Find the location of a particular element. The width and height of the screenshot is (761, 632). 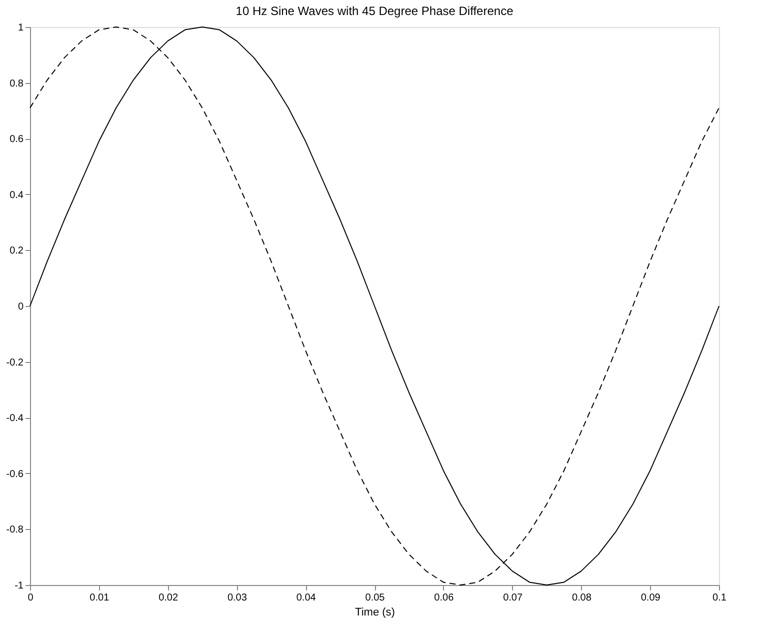

y-tick-label: -0.4 is located at coordinates (15, 418).